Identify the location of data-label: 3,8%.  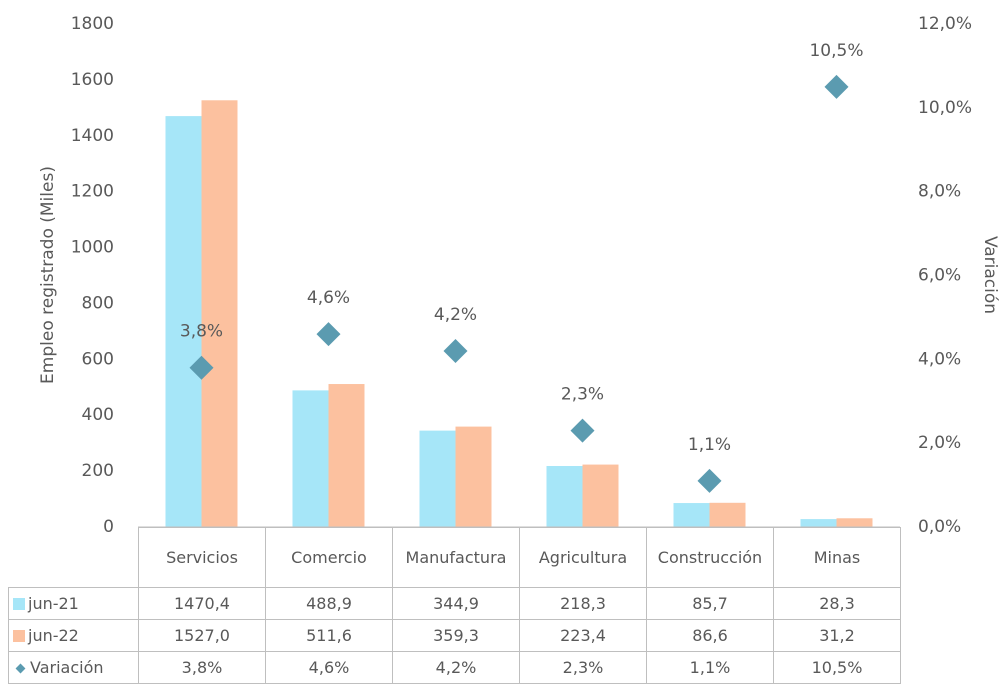
(201, 332).